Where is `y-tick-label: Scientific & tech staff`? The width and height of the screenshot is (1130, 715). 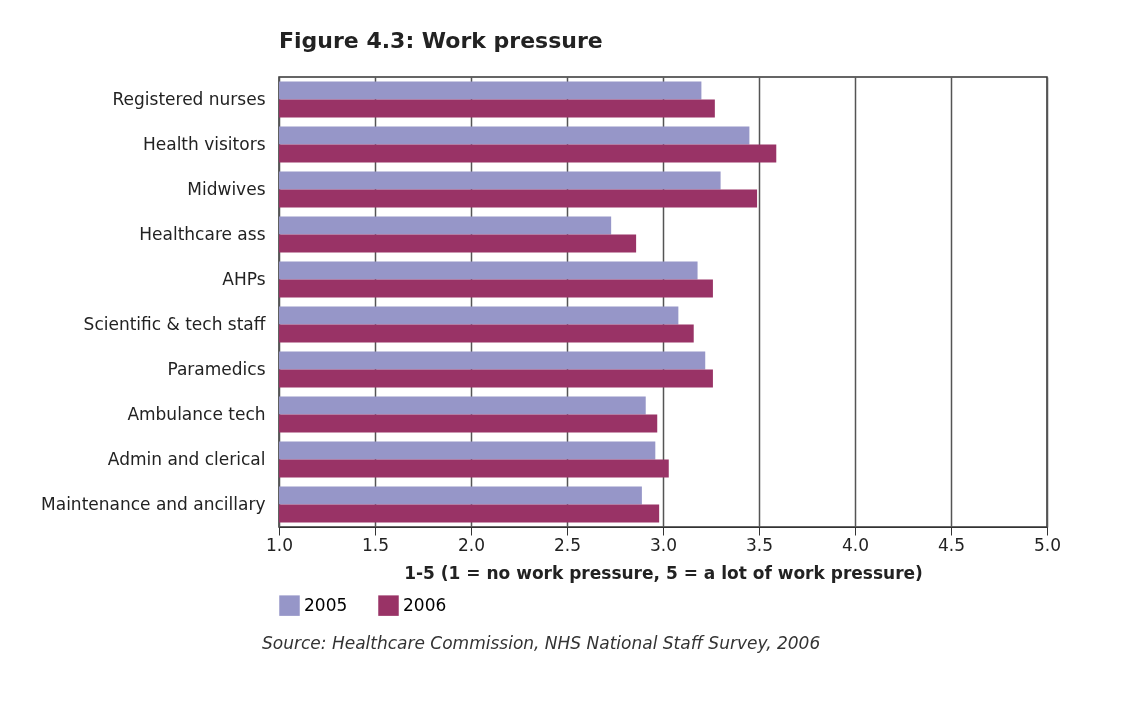 y-tick-label: Scientific & tech staff is located at coordinates (175, 323).